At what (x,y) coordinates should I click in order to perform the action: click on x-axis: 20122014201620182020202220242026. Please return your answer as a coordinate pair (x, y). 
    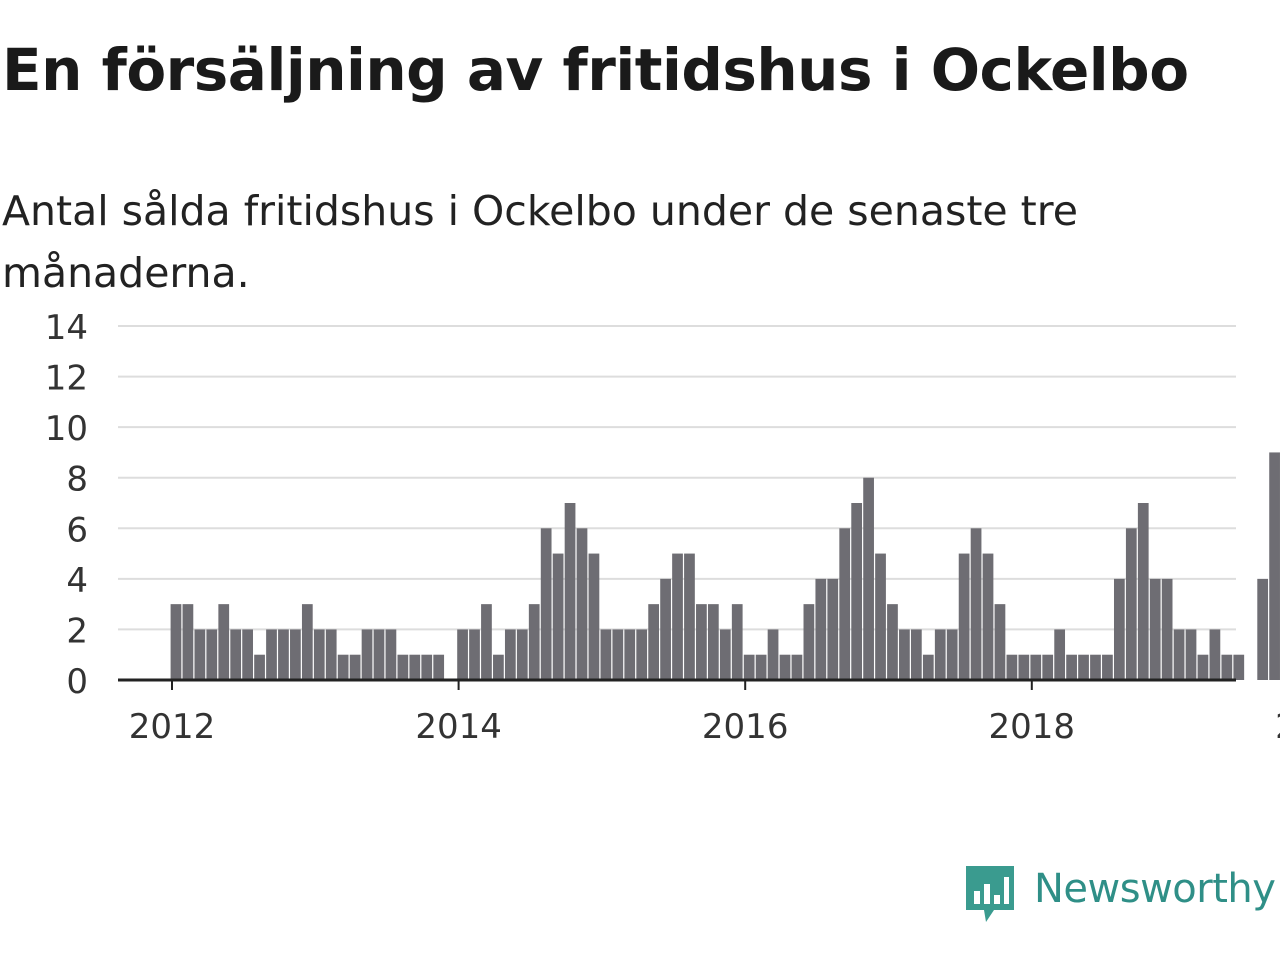
    Looking at the image, I should click on (699, 712).